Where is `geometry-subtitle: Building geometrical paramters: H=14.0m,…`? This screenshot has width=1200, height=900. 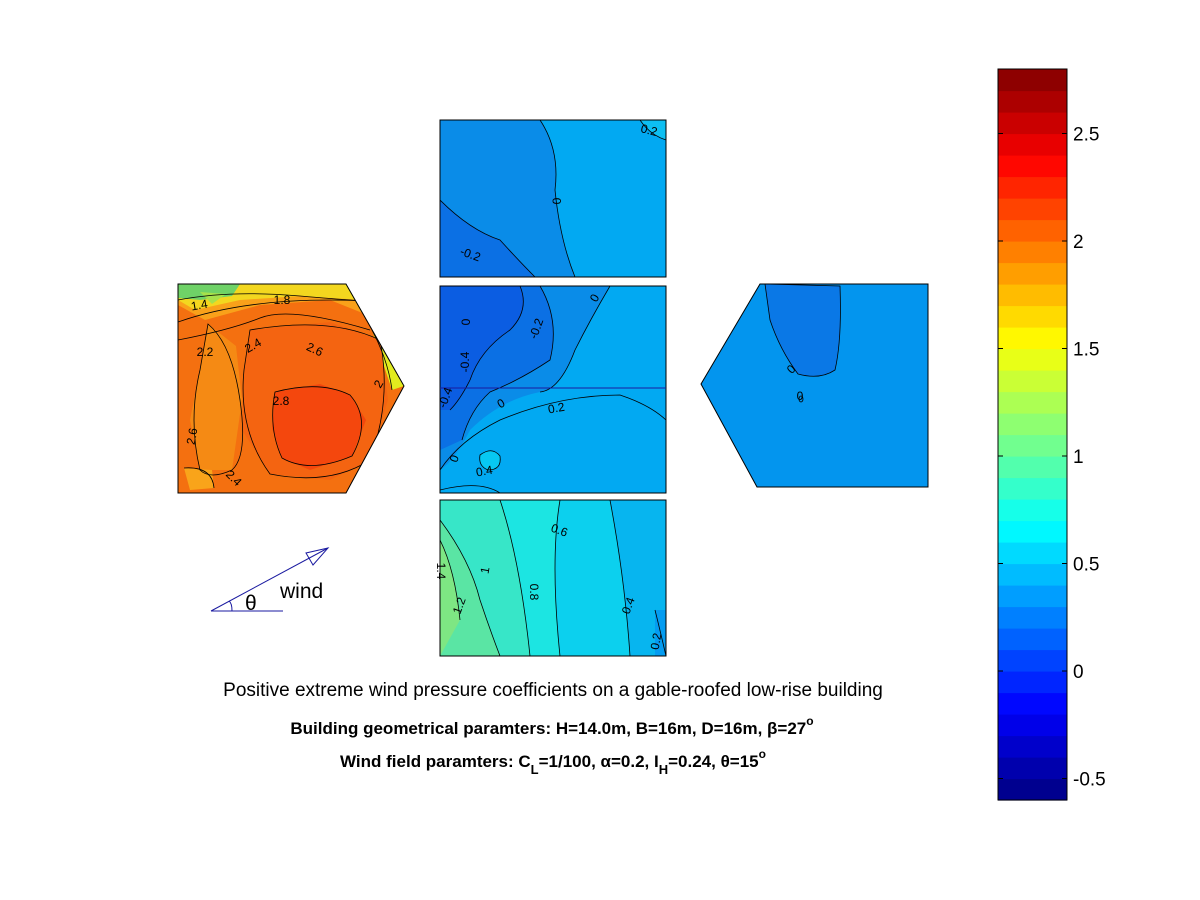 geometry-subtitle: Building geometrical paramters: H=14.0m,… is located at coordinates (551, 726).